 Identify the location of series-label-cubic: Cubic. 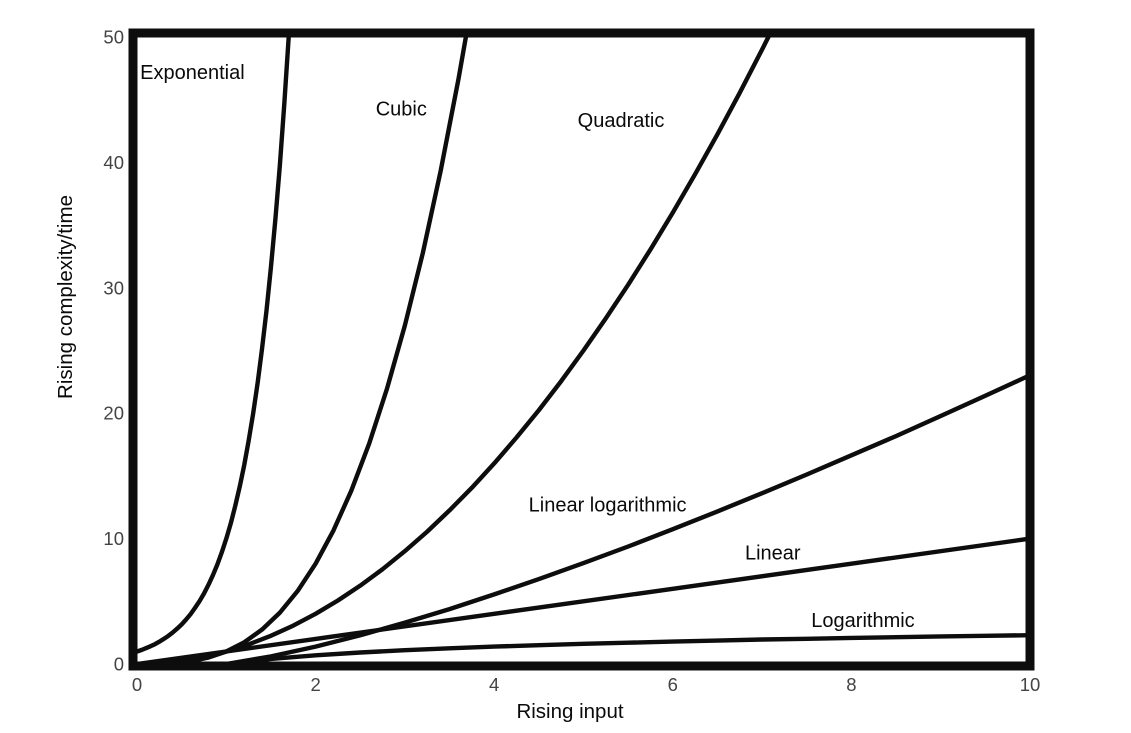
(401, 110).